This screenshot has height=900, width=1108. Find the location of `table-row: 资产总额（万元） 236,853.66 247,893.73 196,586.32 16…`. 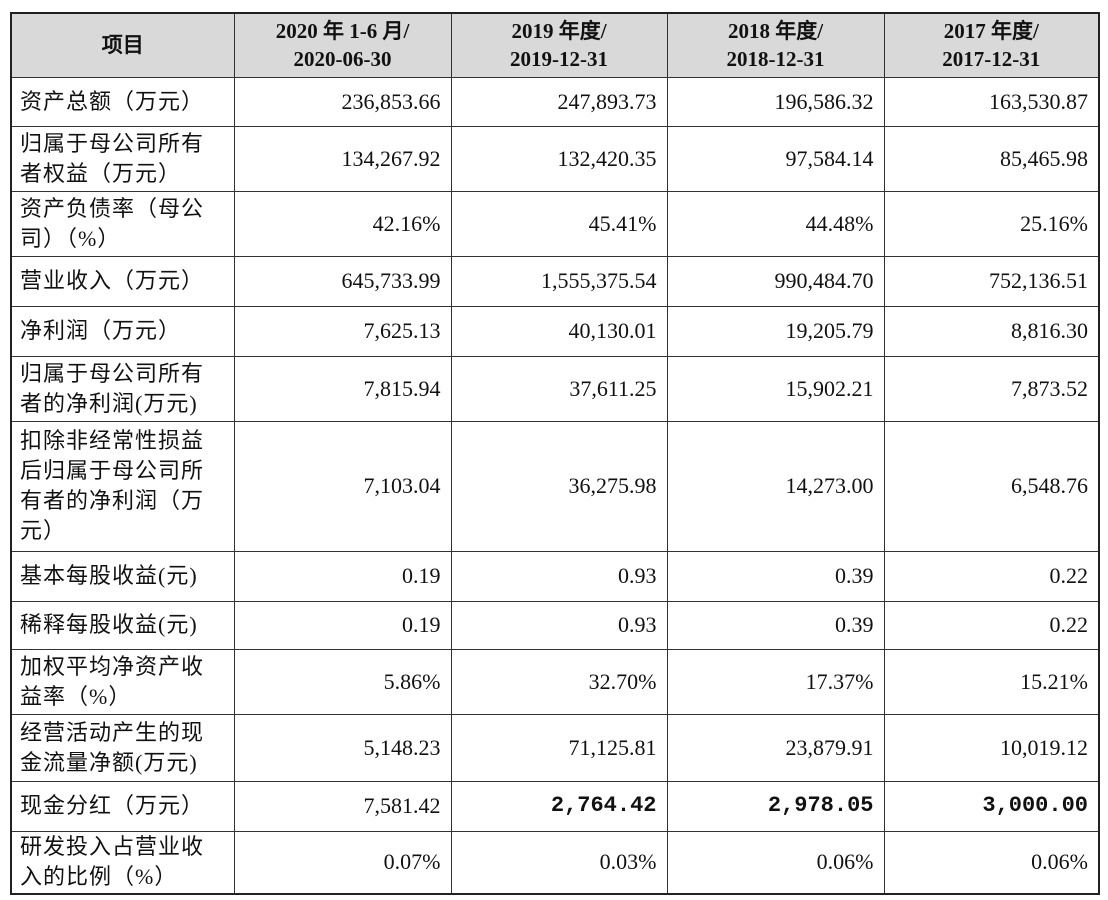

table-row: 资产总额（万元） 236,853.66 247,893.73 196,586.32 16… is located at coordinates (555, 101).